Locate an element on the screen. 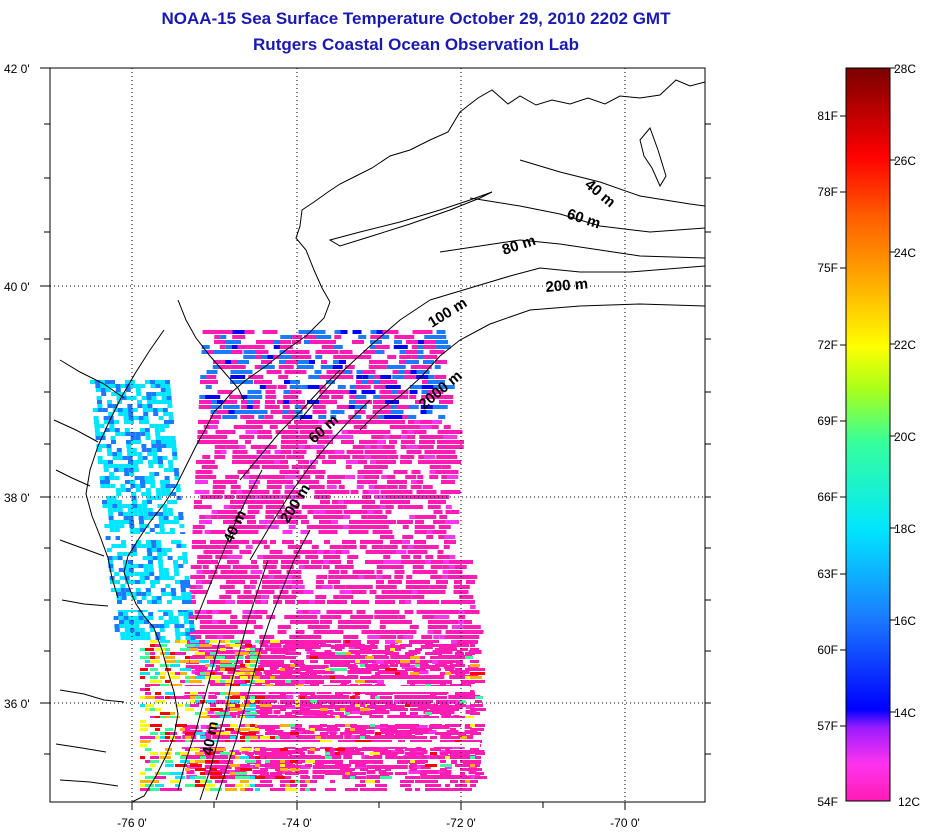  cb-c-16: 16C is located at coordinates (905, 621).